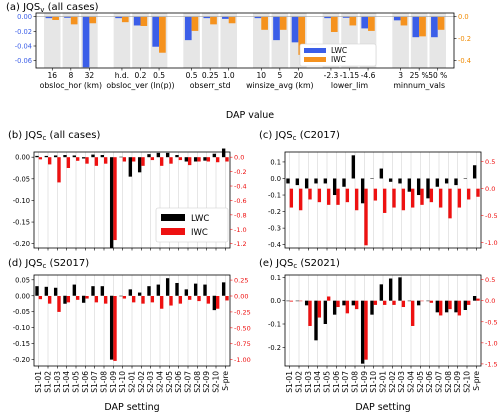 This screenshot has height=414, width=500. Describe the element at coordinates (299, 382) in the screenshot. I see `panel-e-x-tick-label: S1-02` at that location.